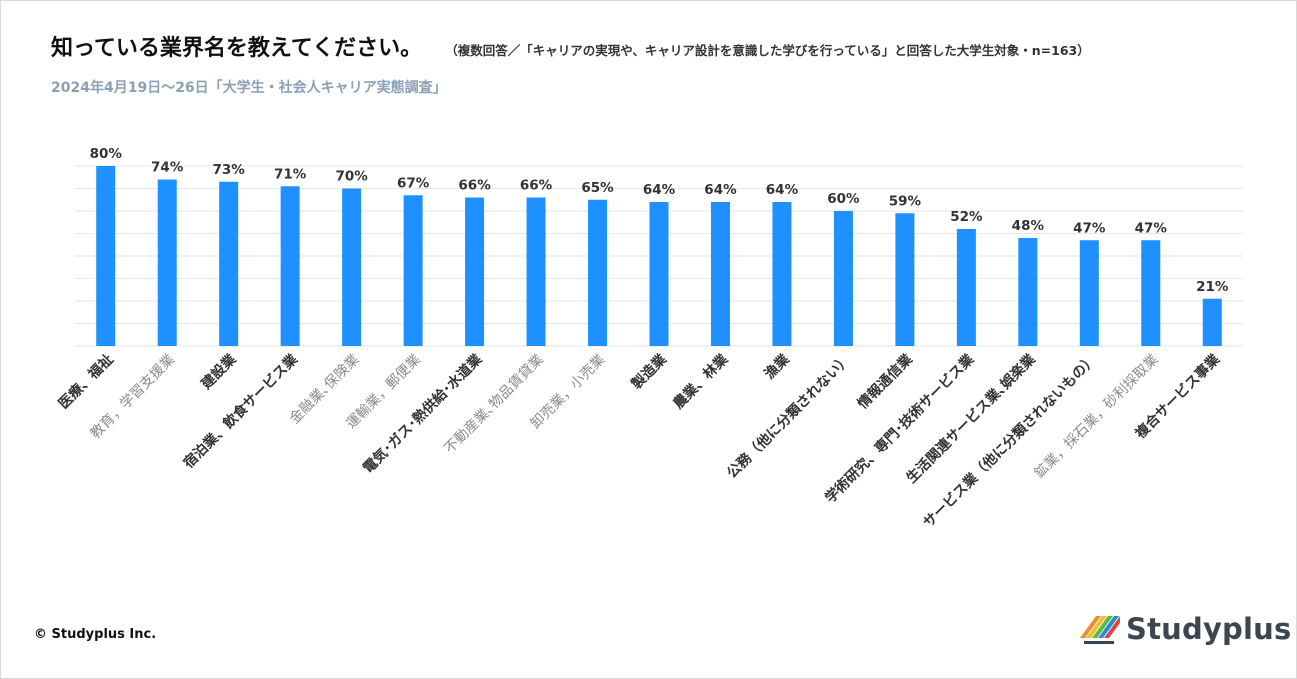 This screenshot has width=1297, height=679. Describe the element at coordinates (843, 199) in the screenshot. I see `value-label: 60%` at that location.